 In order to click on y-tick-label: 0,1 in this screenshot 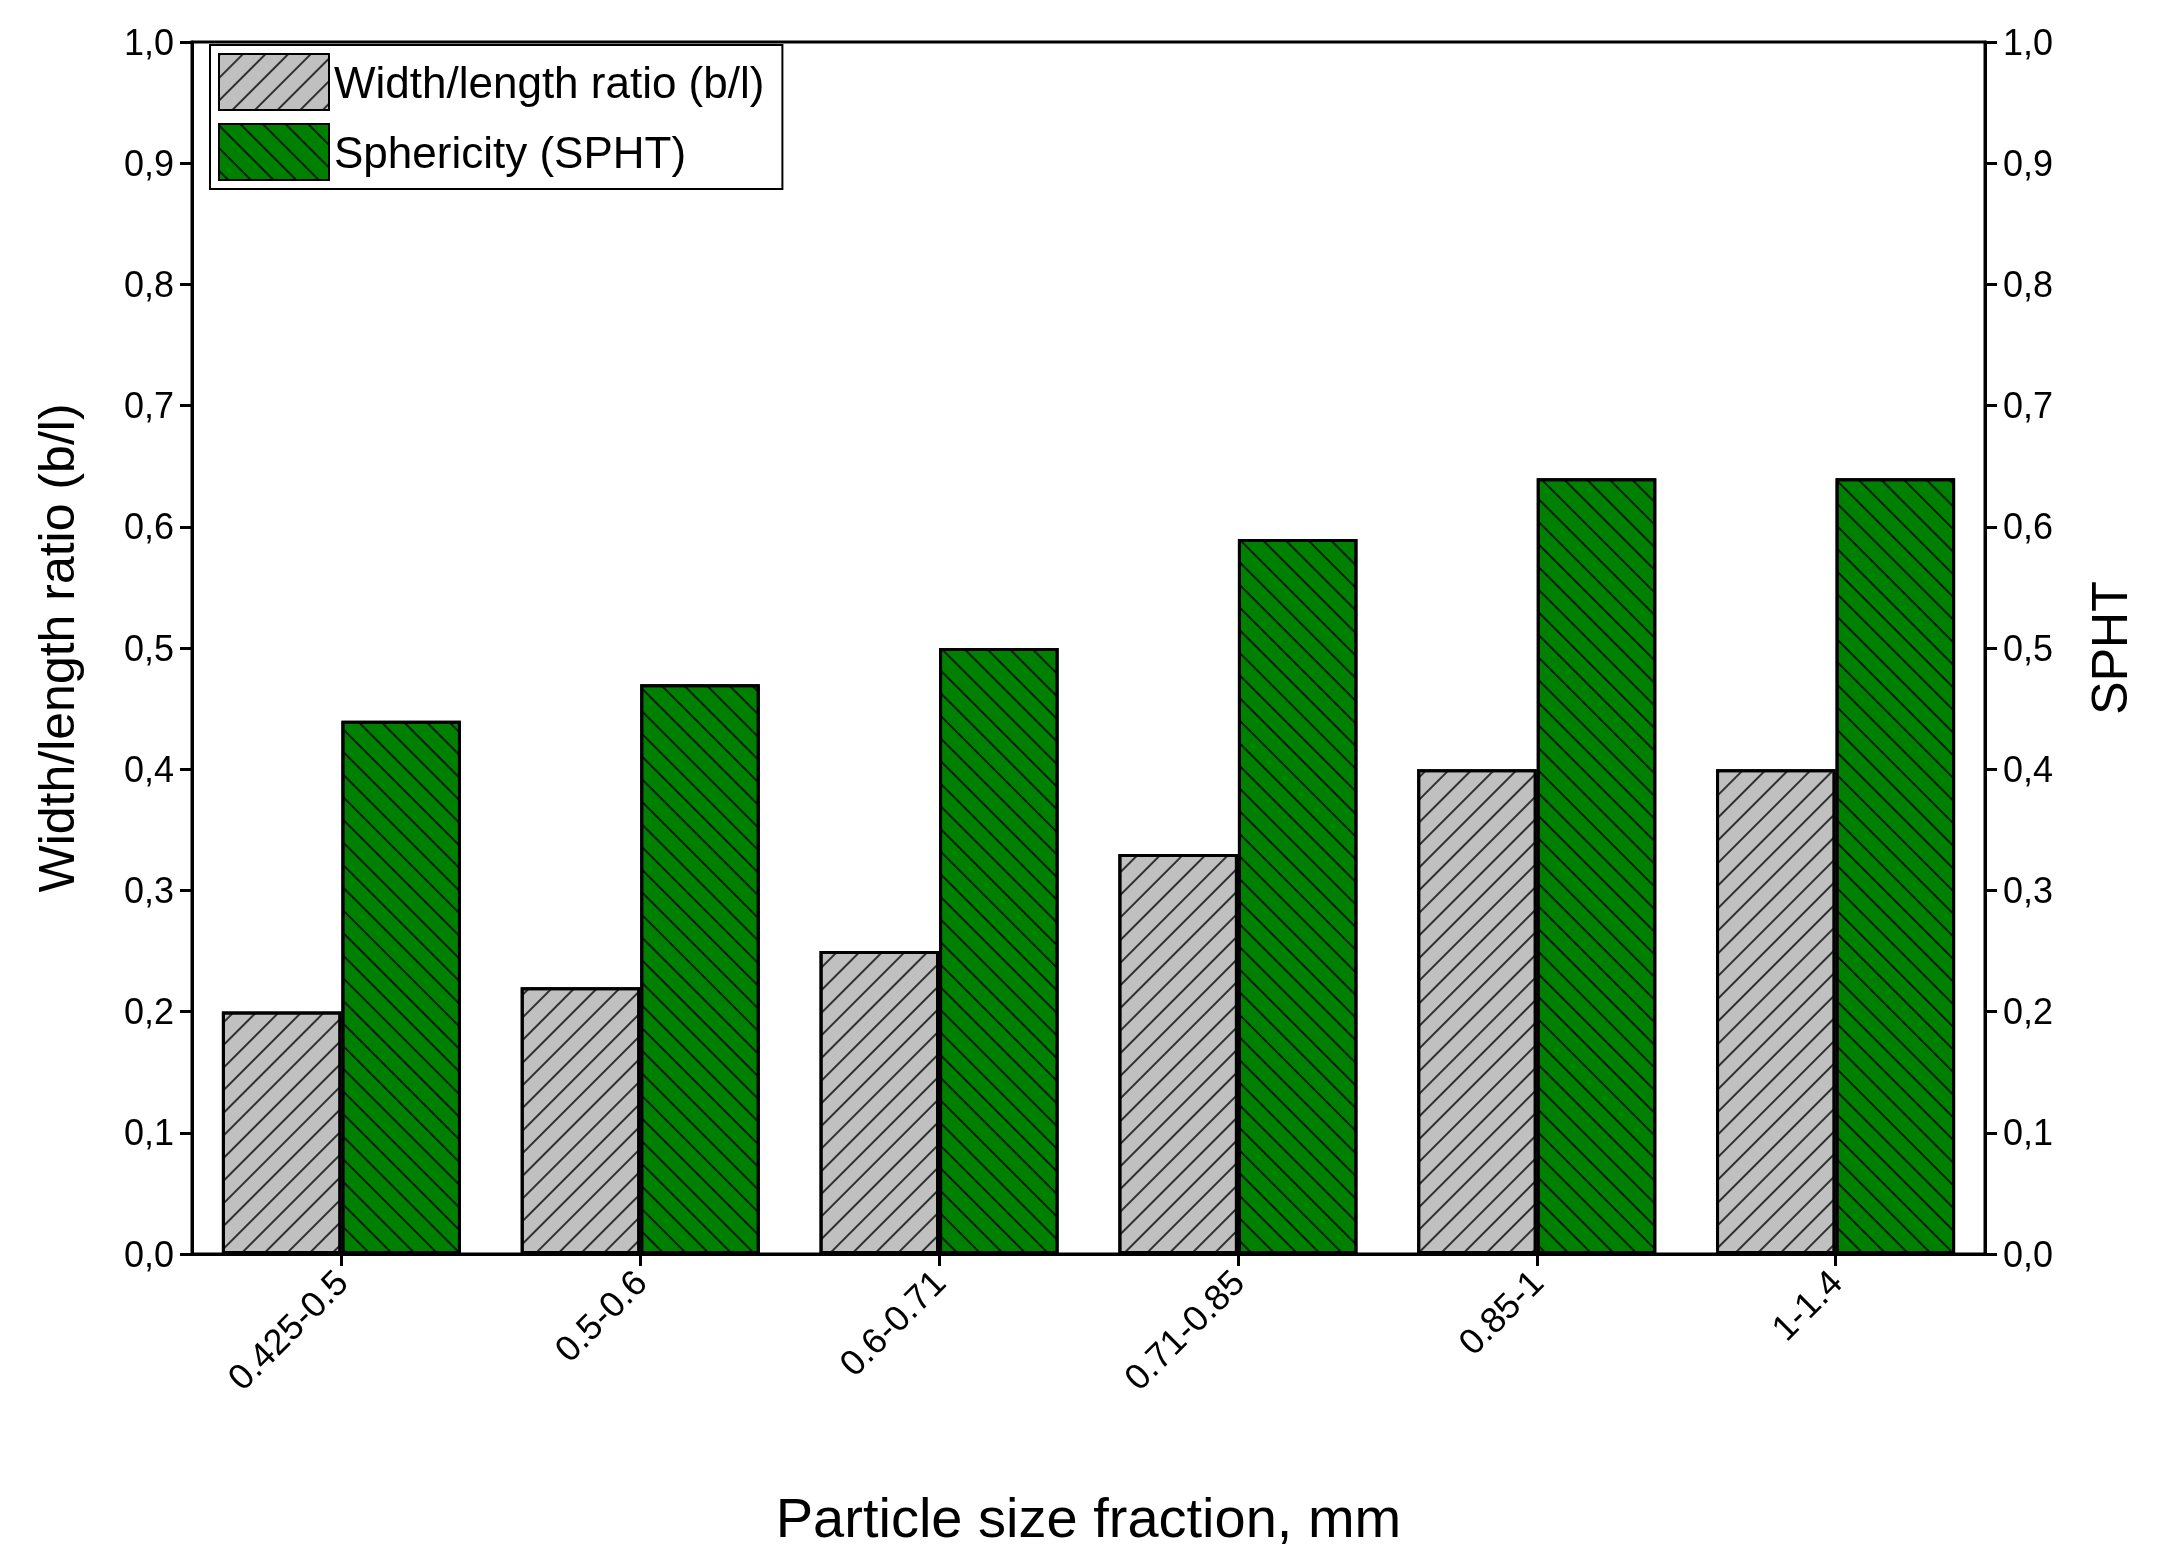, I will do `click(148, 1133)`.